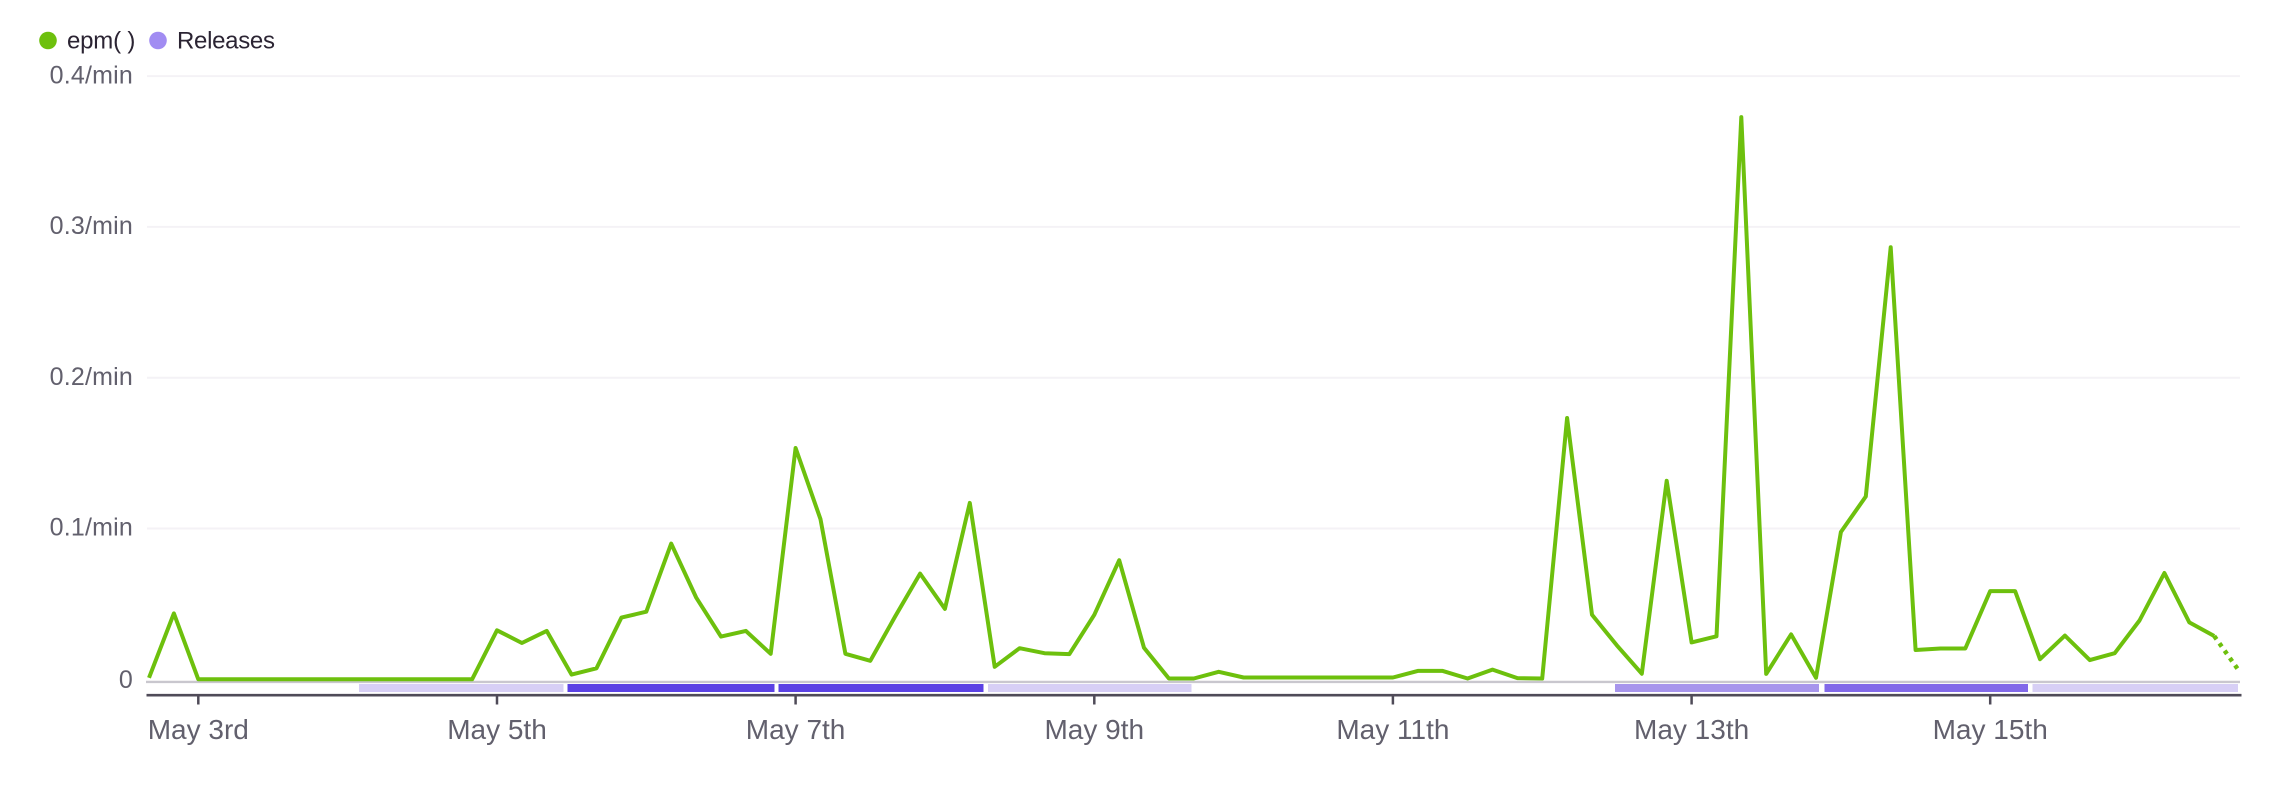  What do you see at coordinates (126, 680) in the screenshot?
I see `svg-text: 0` at bounding box center [126, 680].